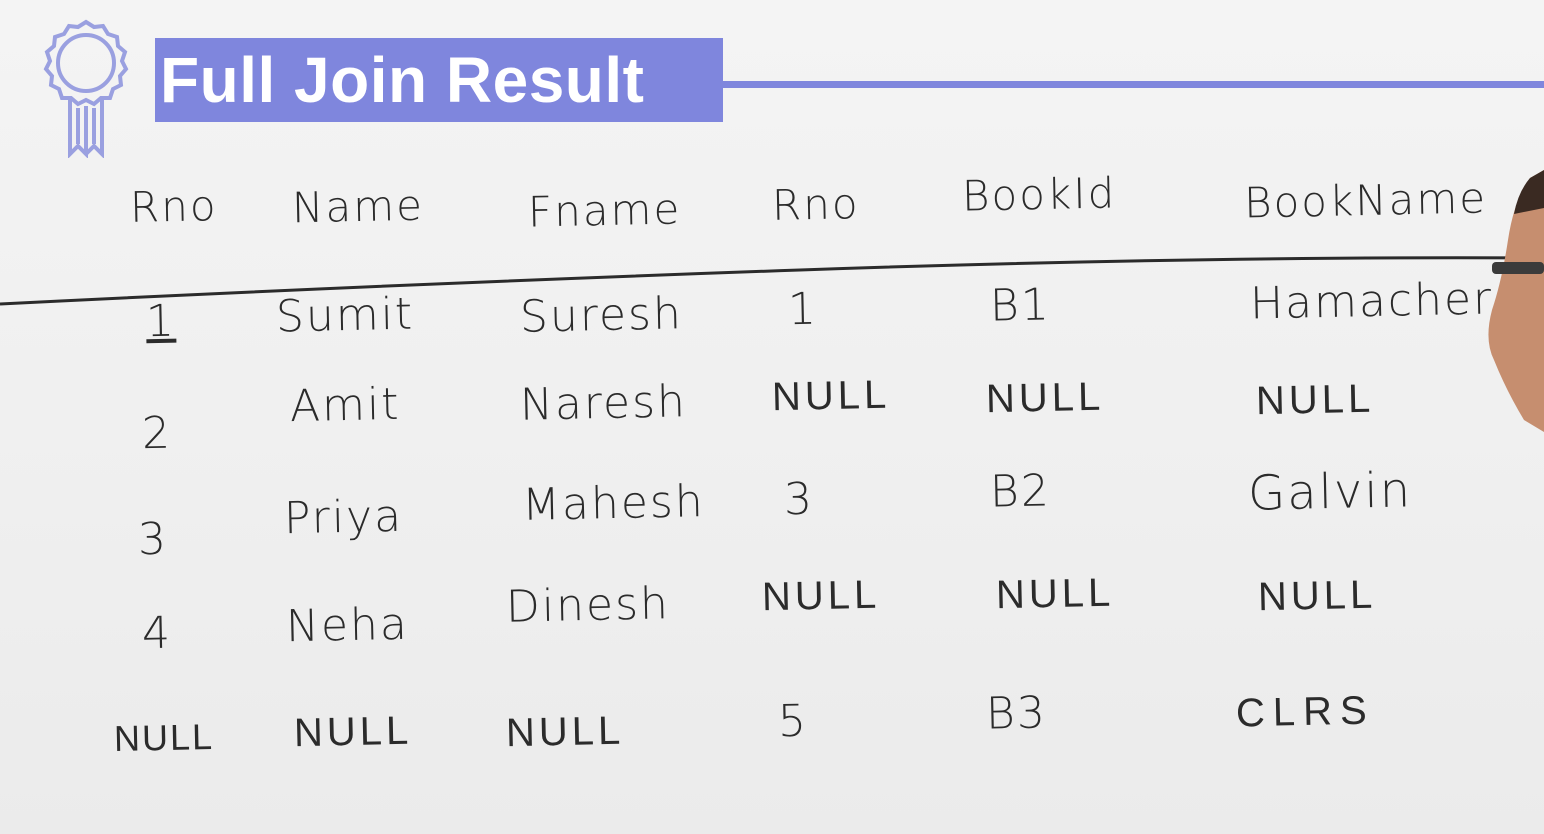 The width and height of the screenshot is (1544, 834). I want to click on cell-r1-name: Sumit, so click(345, 315).